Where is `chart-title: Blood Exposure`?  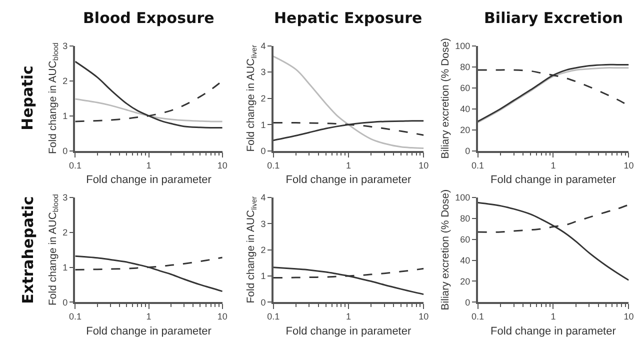
chart-title: Blood Exposure is located at coordinates (148, 18).